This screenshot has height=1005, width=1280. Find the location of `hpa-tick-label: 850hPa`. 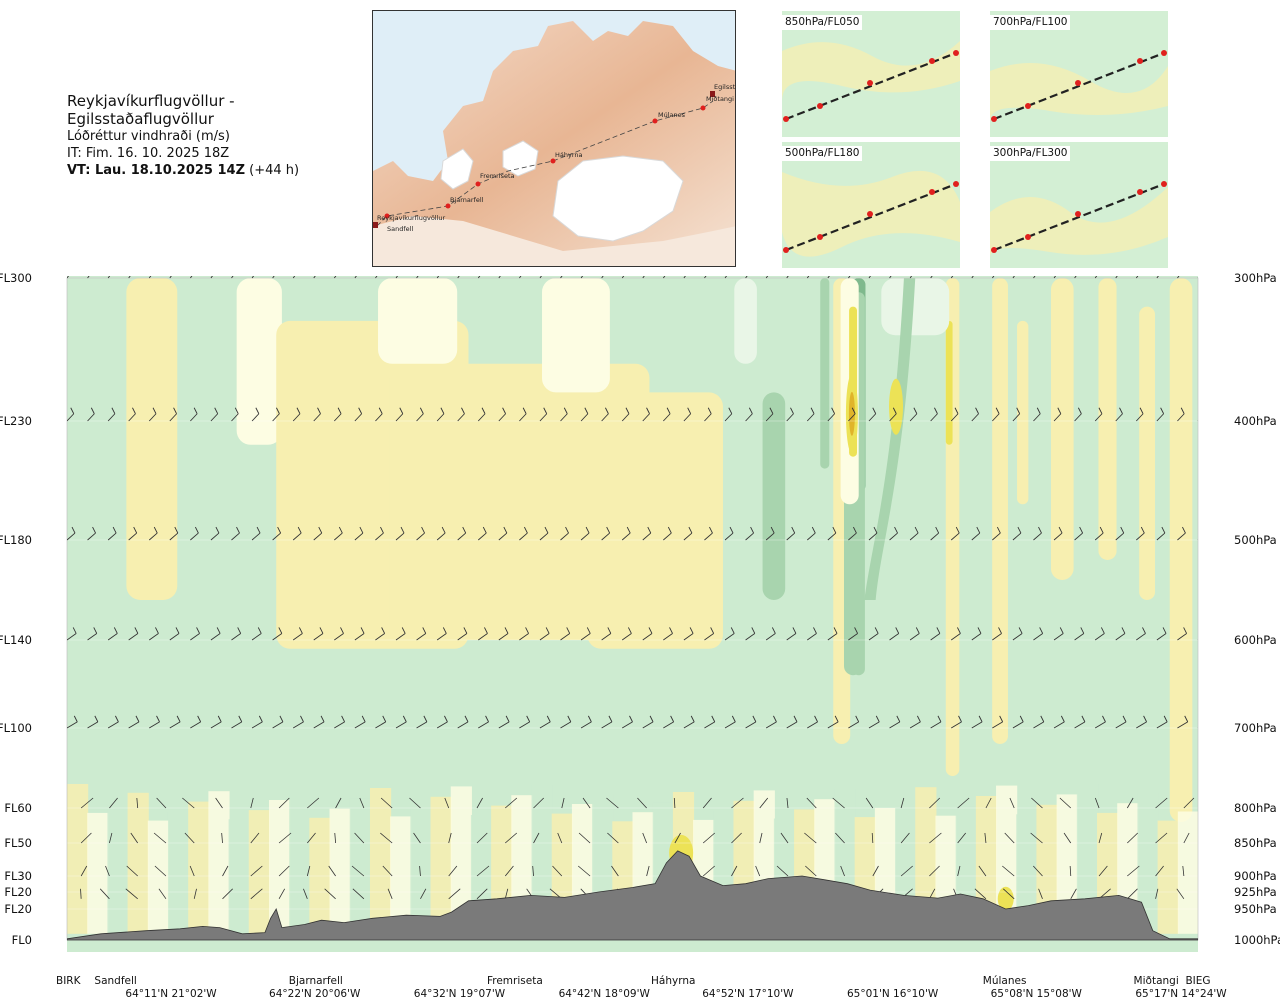

hpa-tick-label: 850hPa is located at coordinates (1255, 843).